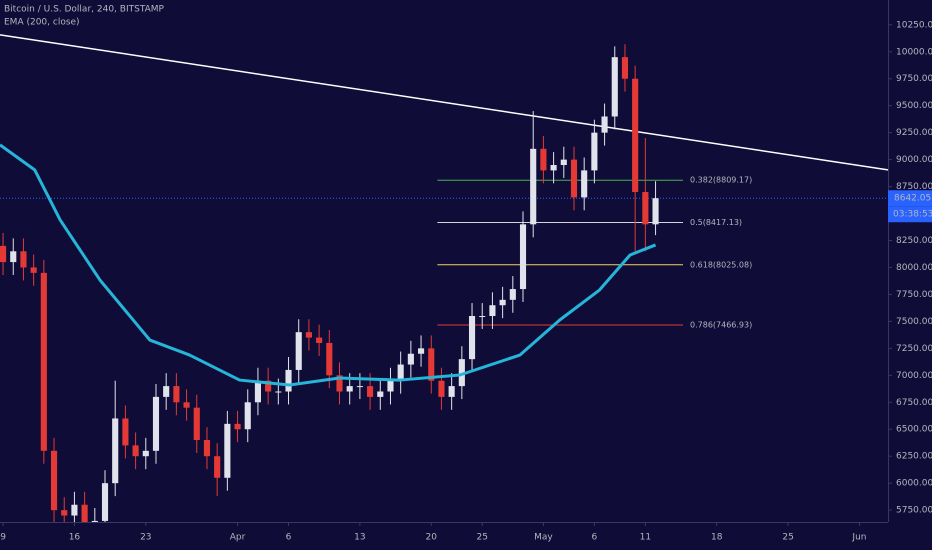 The width and height of the screenshot is (932, 550). I want to click on y-tick-label: 6750.00, so click(914, 403).